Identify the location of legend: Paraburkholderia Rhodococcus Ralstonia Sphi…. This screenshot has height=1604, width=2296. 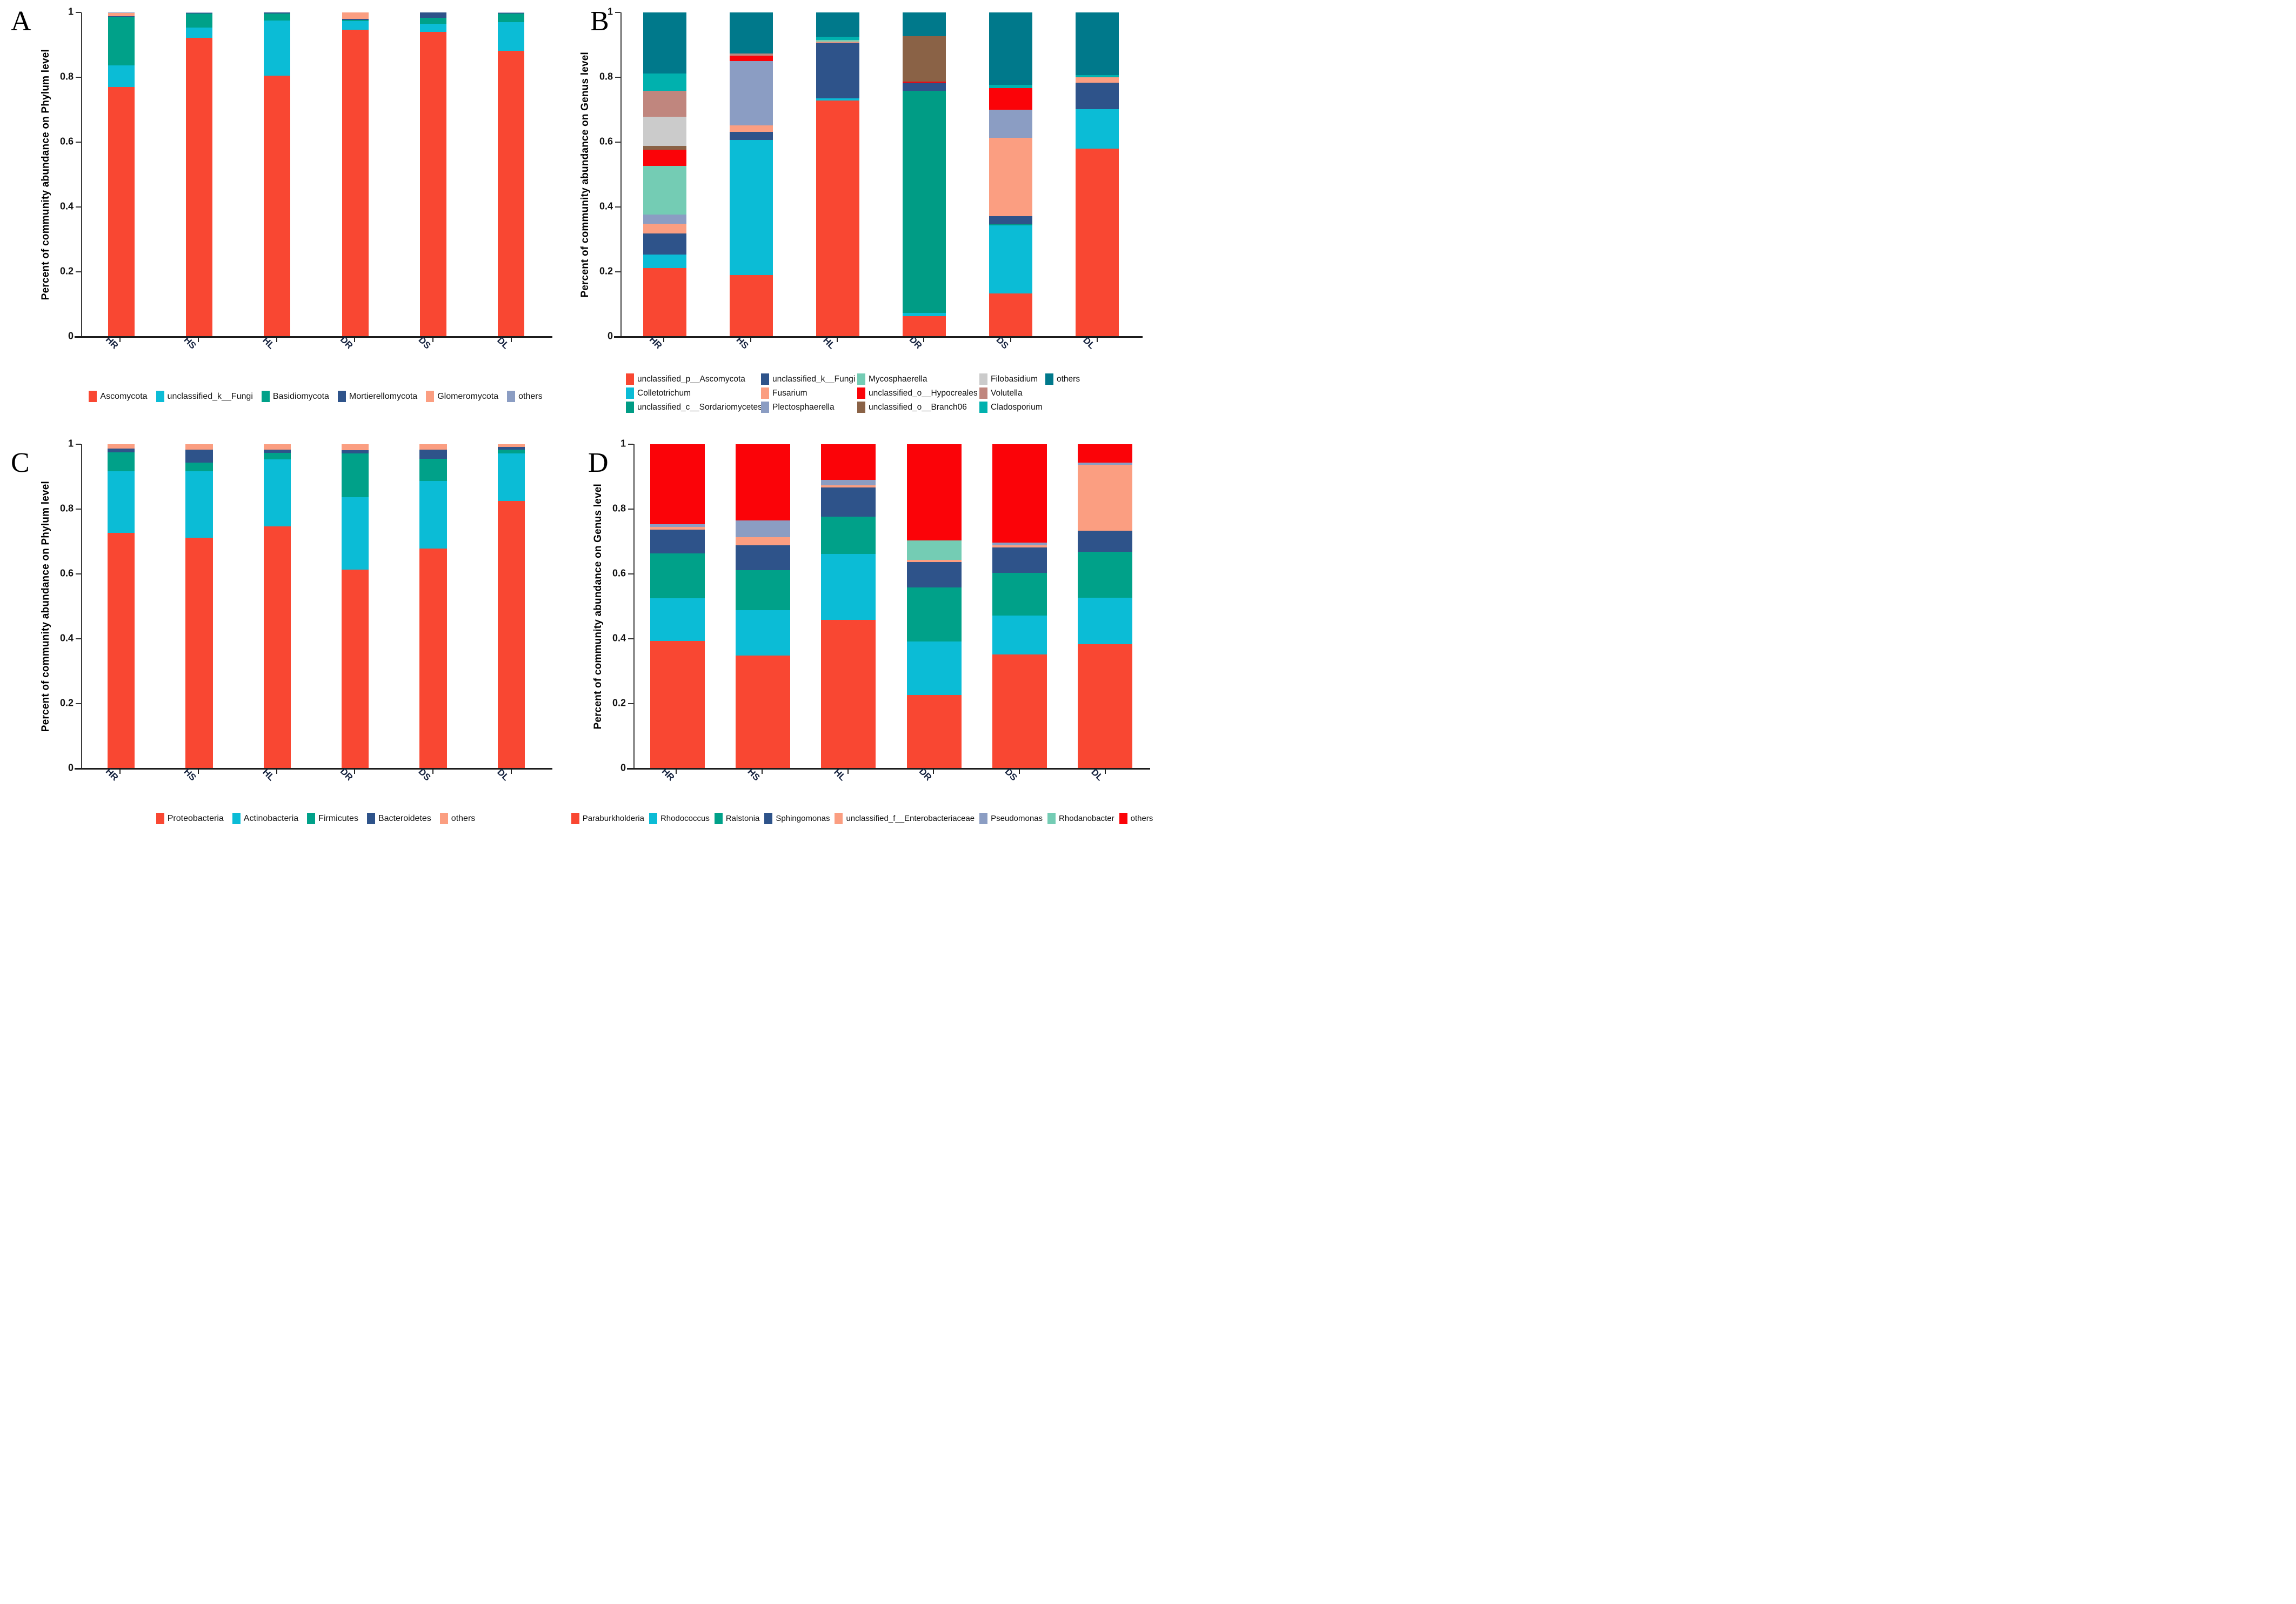
(862, 819).